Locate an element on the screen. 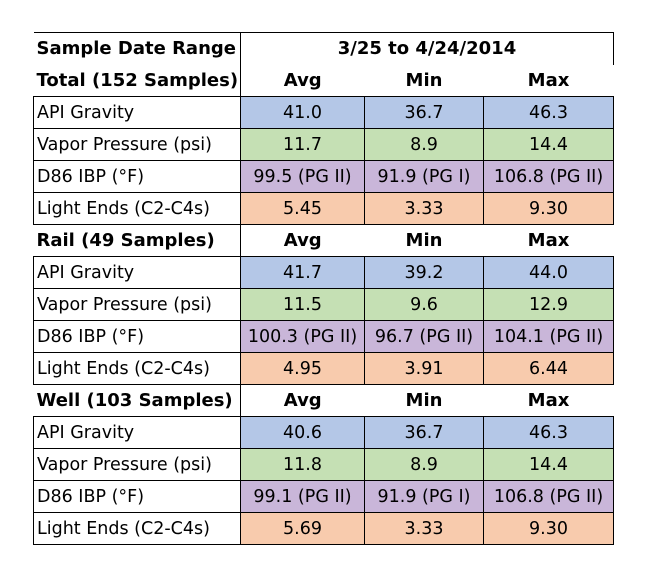  light-ends-row: Light Ends (C2-C4s) 5.69 3.33 9.30 is located at coordinates (323, 528).